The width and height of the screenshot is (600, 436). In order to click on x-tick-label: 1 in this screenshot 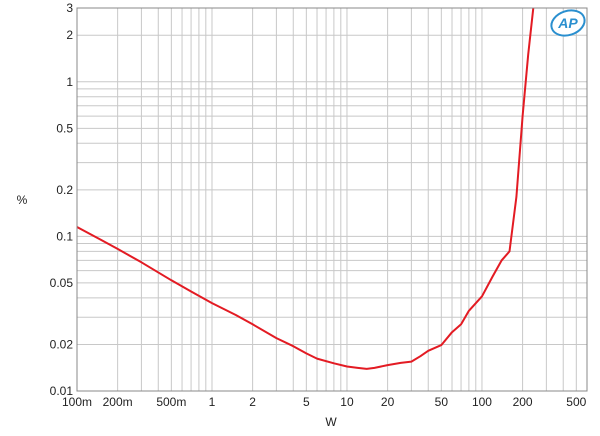, I will do `click(212, 402)`.